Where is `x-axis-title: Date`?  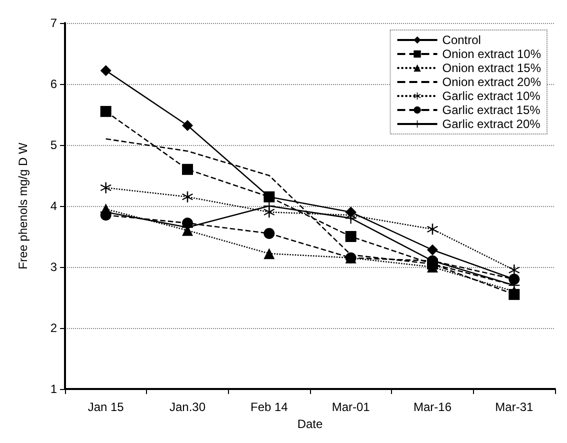 x-axis-title: Date is located at coordinates (310, 423).